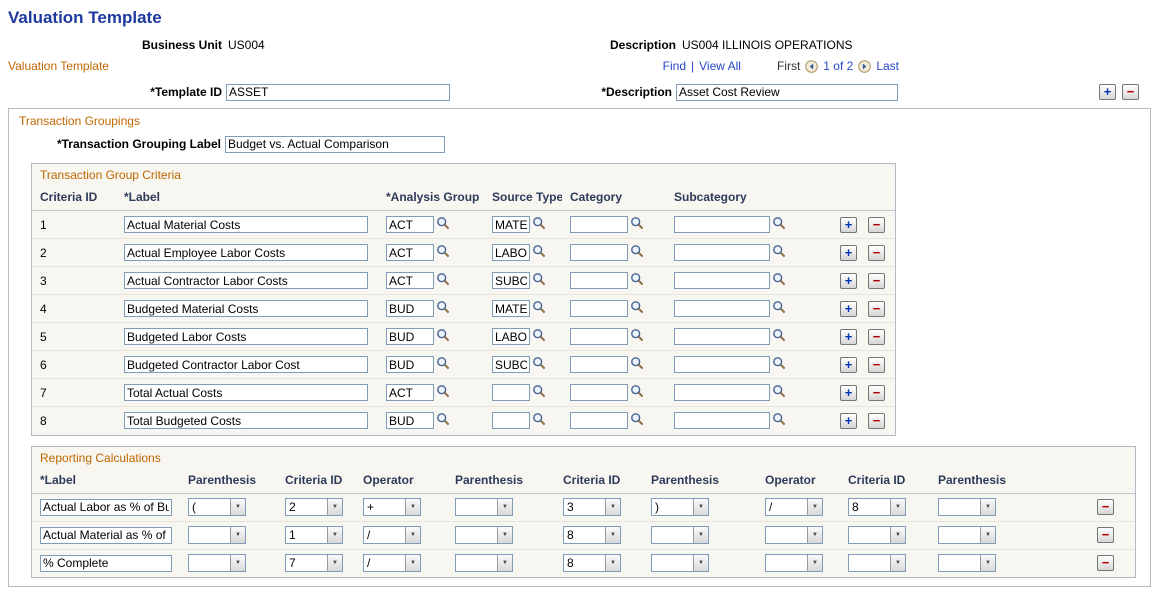  What do you see at coordinates (794, 563) in the screenshot?
I see `operator-select` at bounding box center [794, 563].